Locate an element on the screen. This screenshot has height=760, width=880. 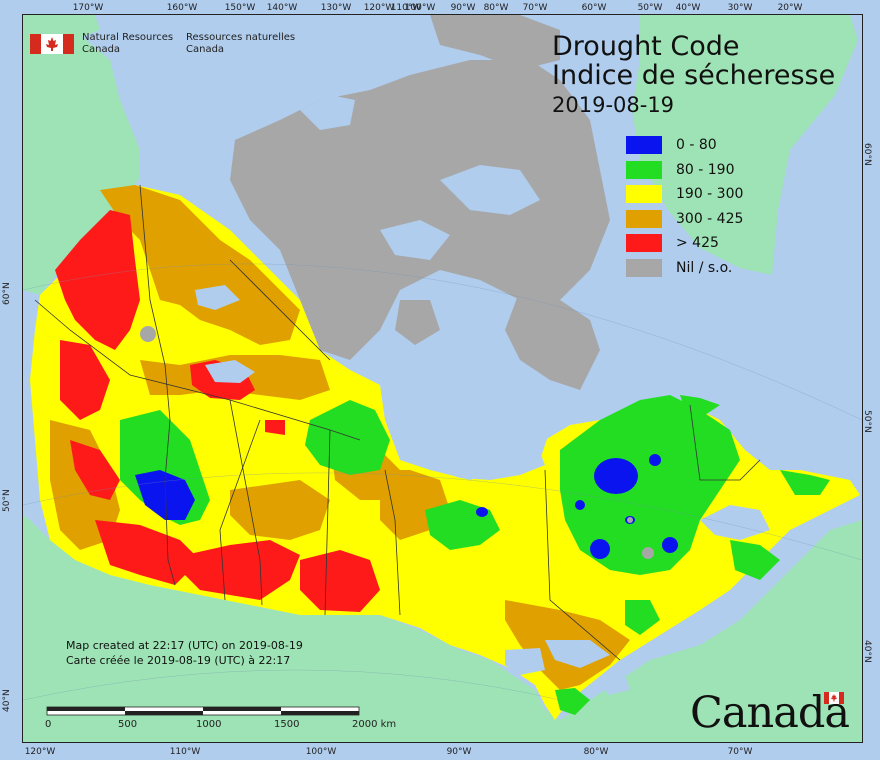
legend-item: 80 - 190 is located at coordinates (684, 170).